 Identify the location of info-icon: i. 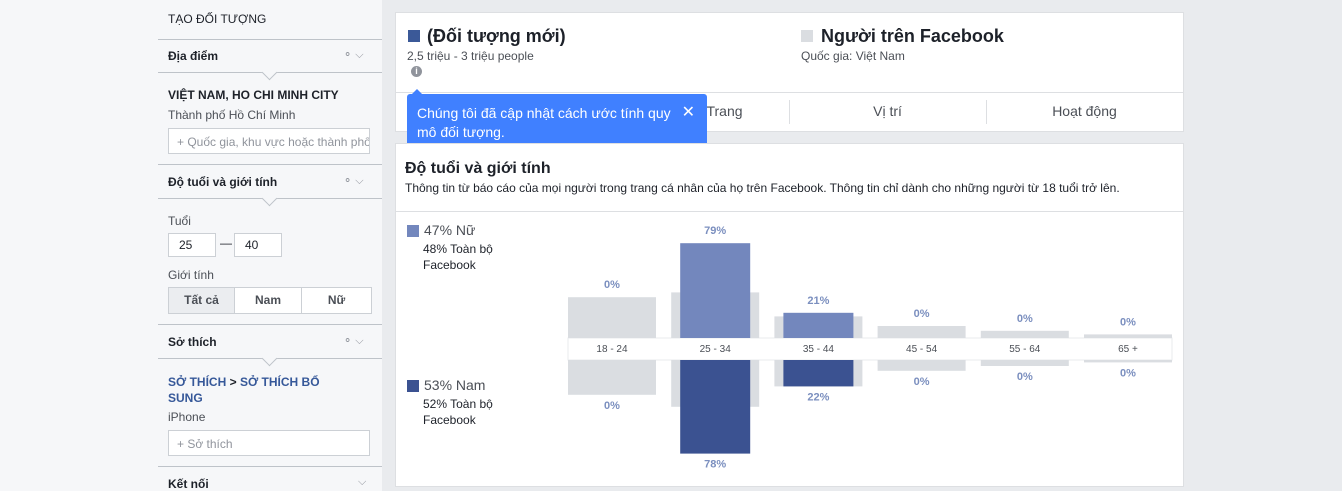
(416, 71).